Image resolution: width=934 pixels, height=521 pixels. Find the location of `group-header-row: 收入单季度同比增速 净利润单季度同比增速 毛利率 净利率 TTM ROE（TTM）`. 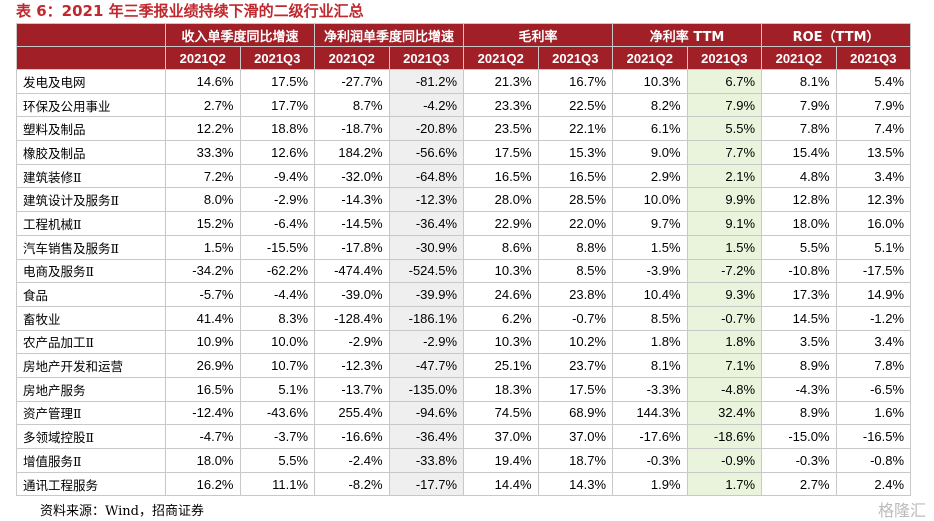

group-header-row: 收入单季度同比增速 净利润单季度同比增速 毛利率 净利率 TTM ROE（TTM） is located at coordinates (464, 35).